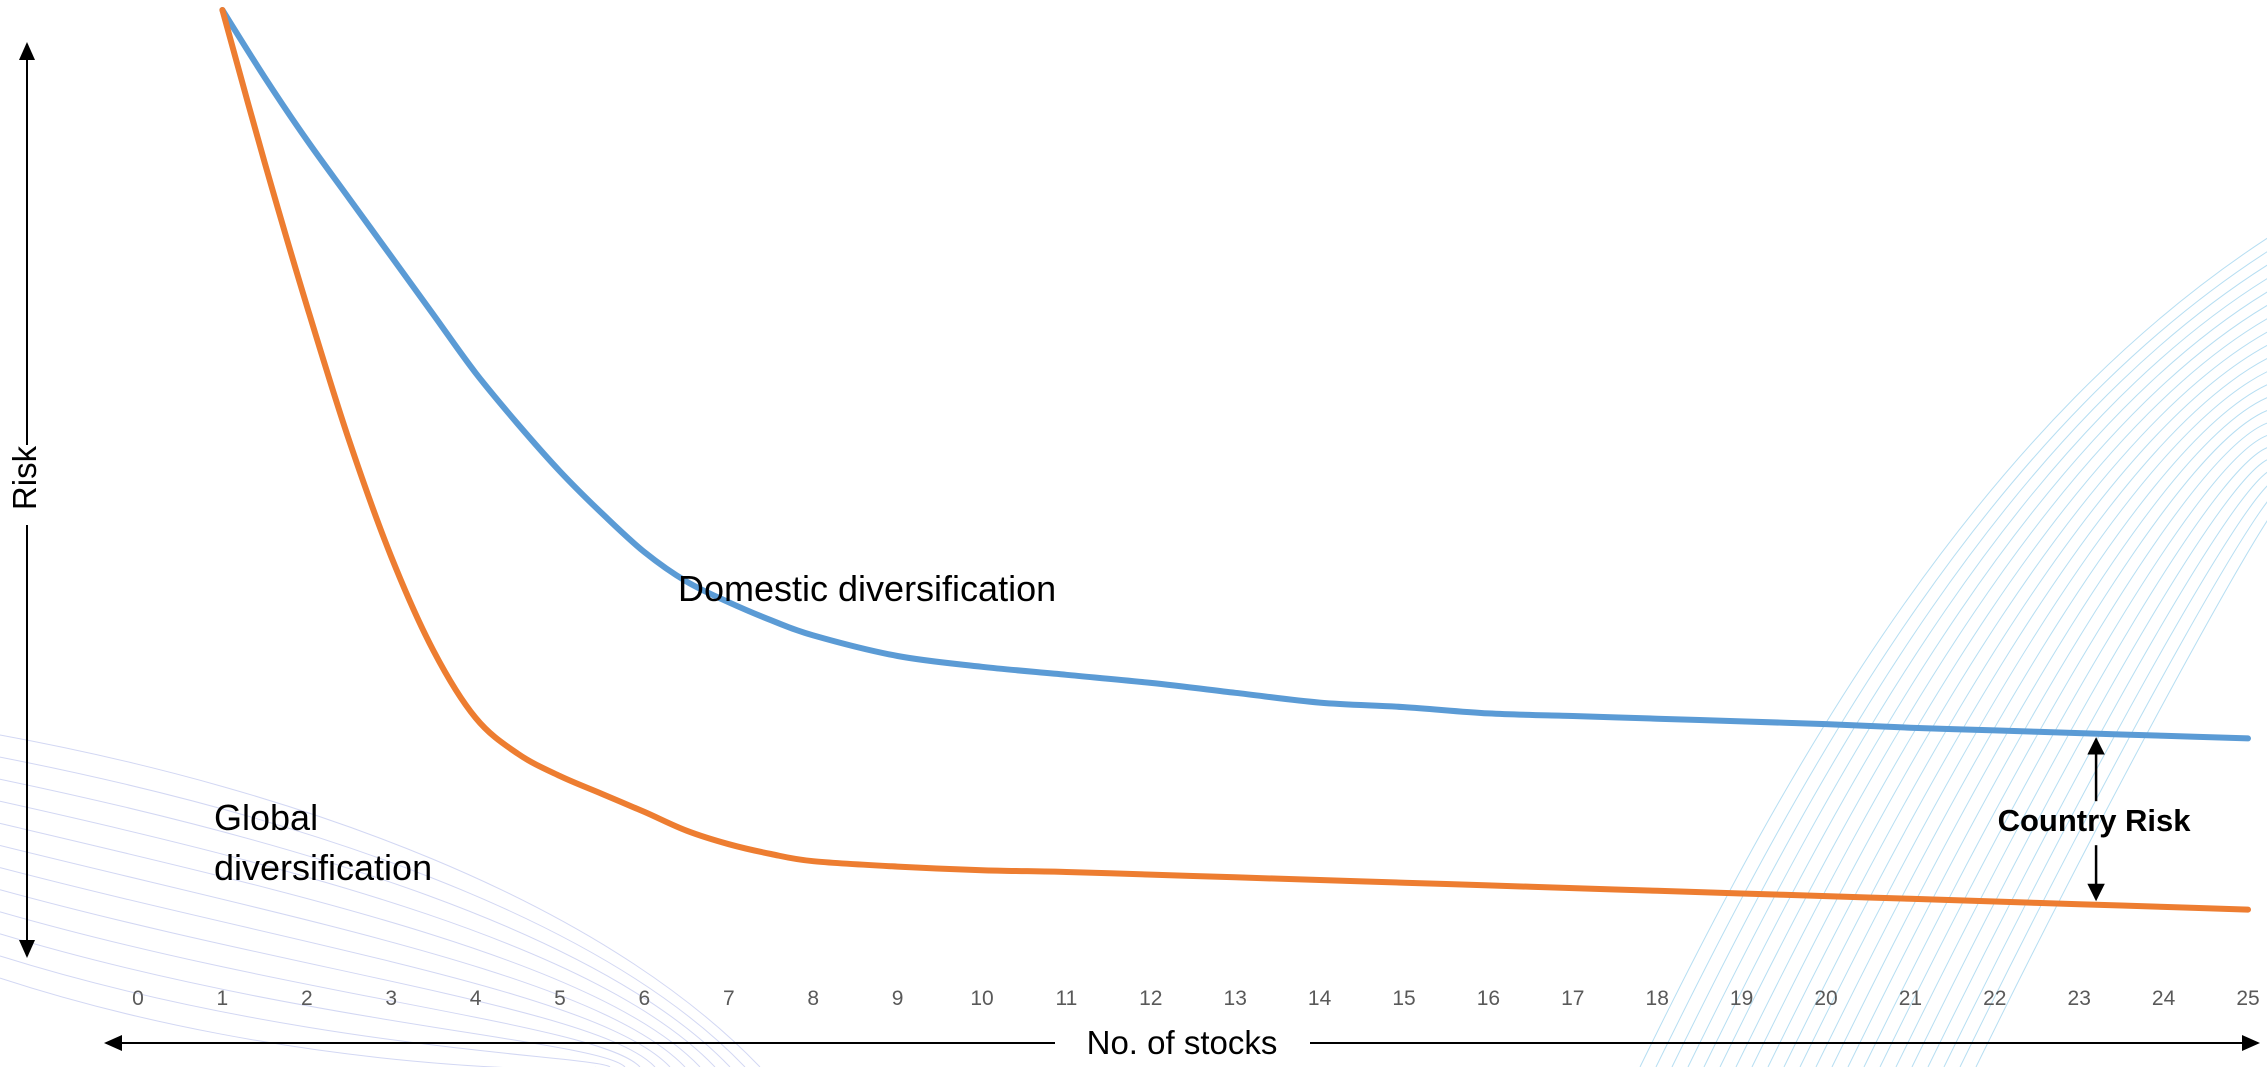 The height and width of the screenshot is (1067, 2267). Describe the element at coordinates (560, 998) in the screenshot. I see `x-tick-label: 5` at that location.